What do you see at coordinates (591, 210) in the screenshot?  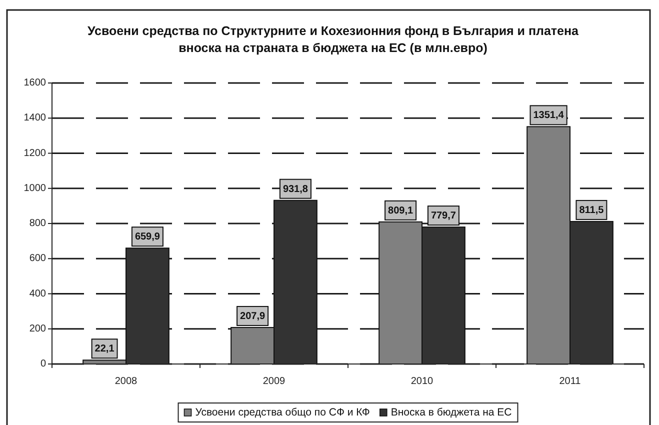 I see `data-label: 811,5` at bounding box center [591, 210].